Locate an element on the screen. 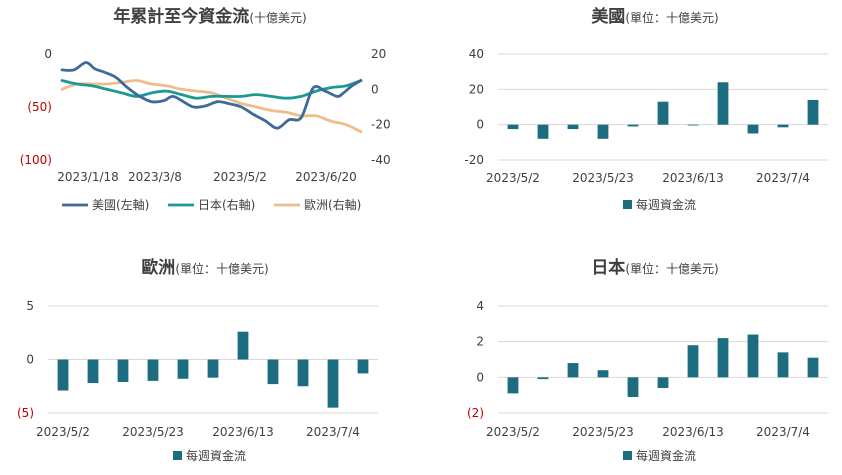  legend-label: 歐洲(右軸) is located at coordinates (332, 204).